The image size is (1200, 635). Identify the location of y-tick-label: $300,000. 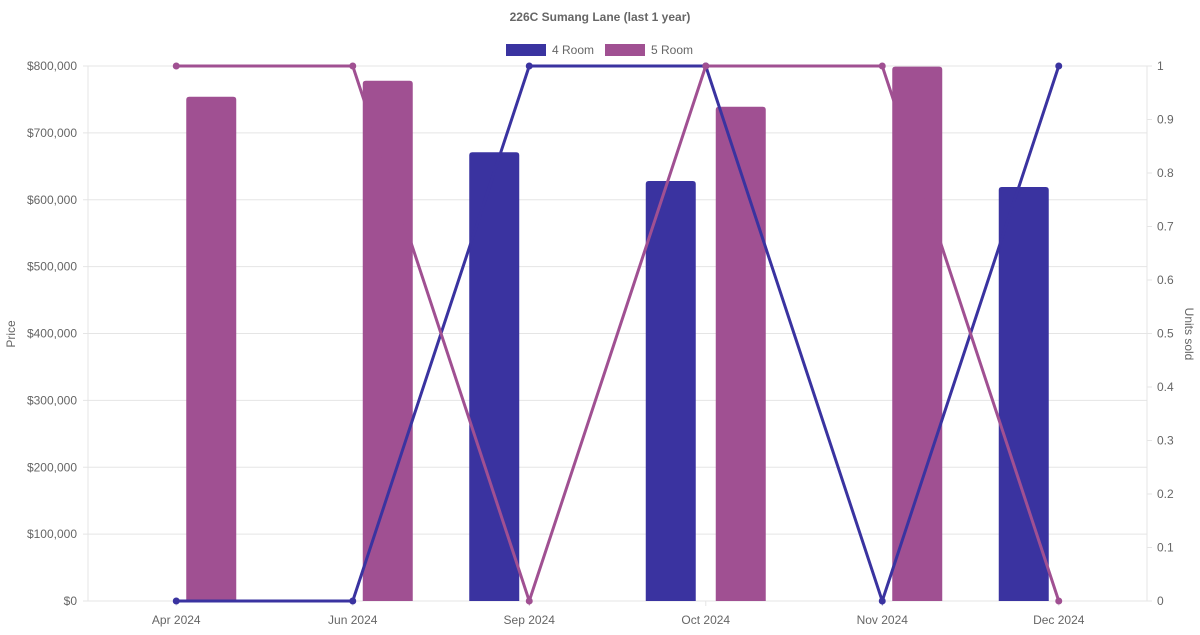
(52, 400).